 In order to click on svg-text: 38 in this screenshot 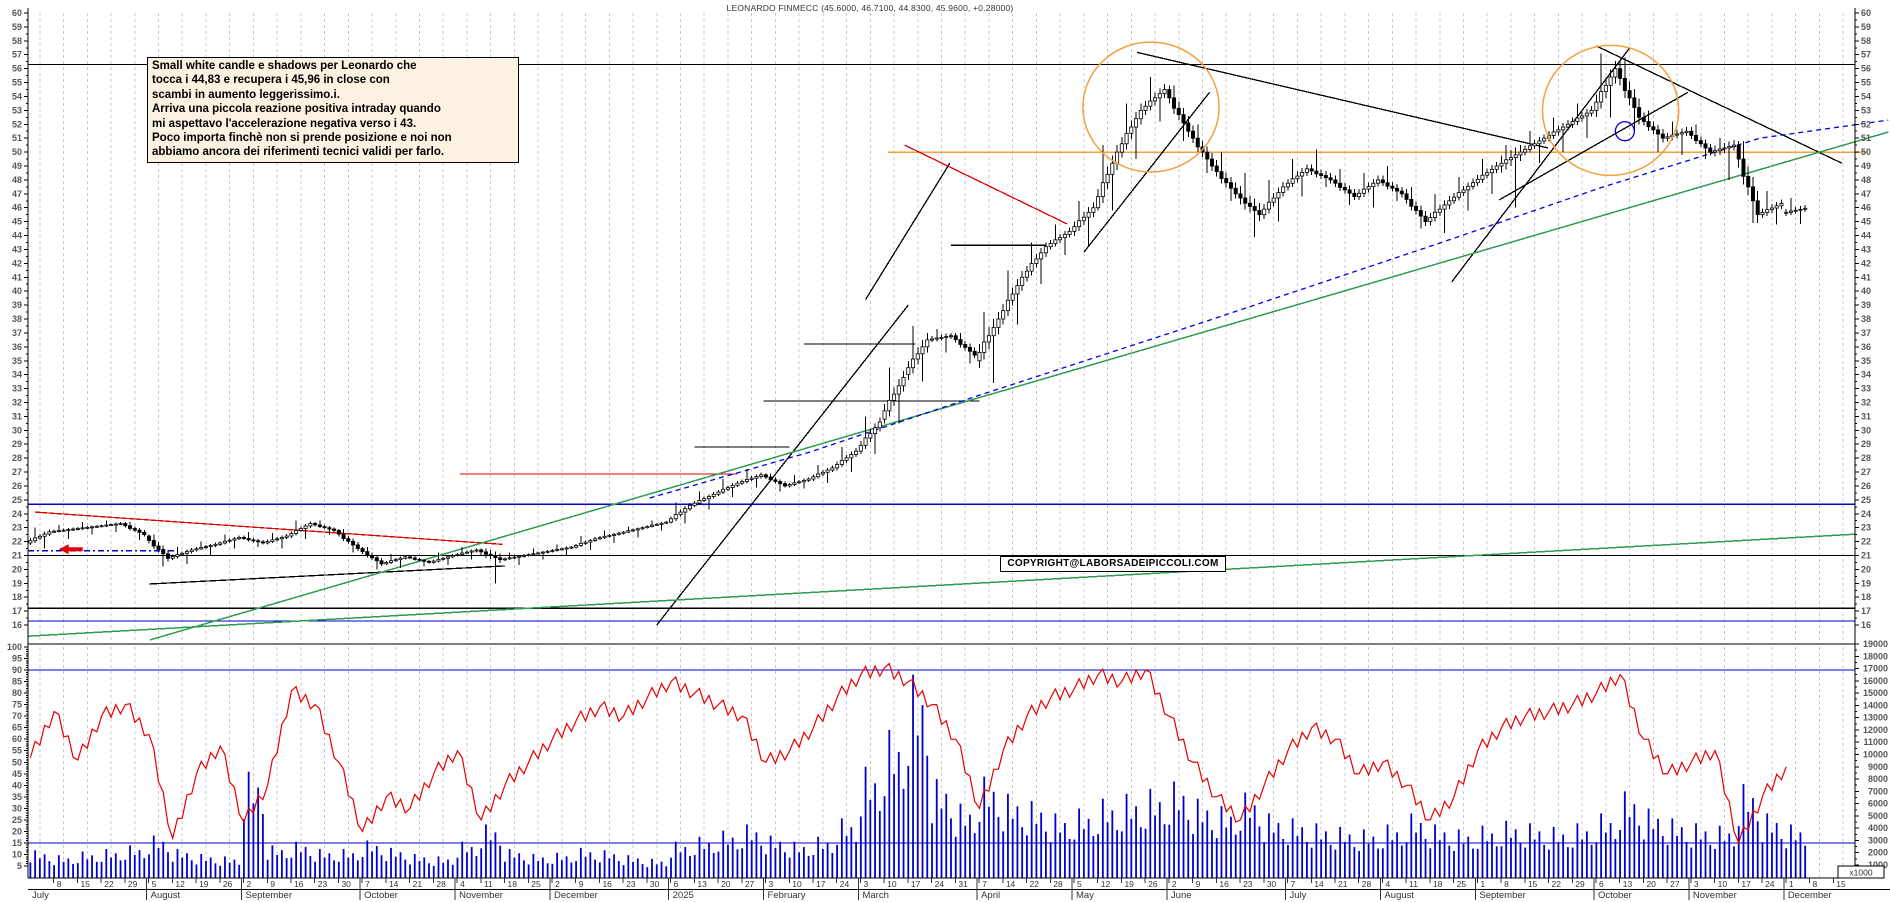, I will do `click(17, 319)`.